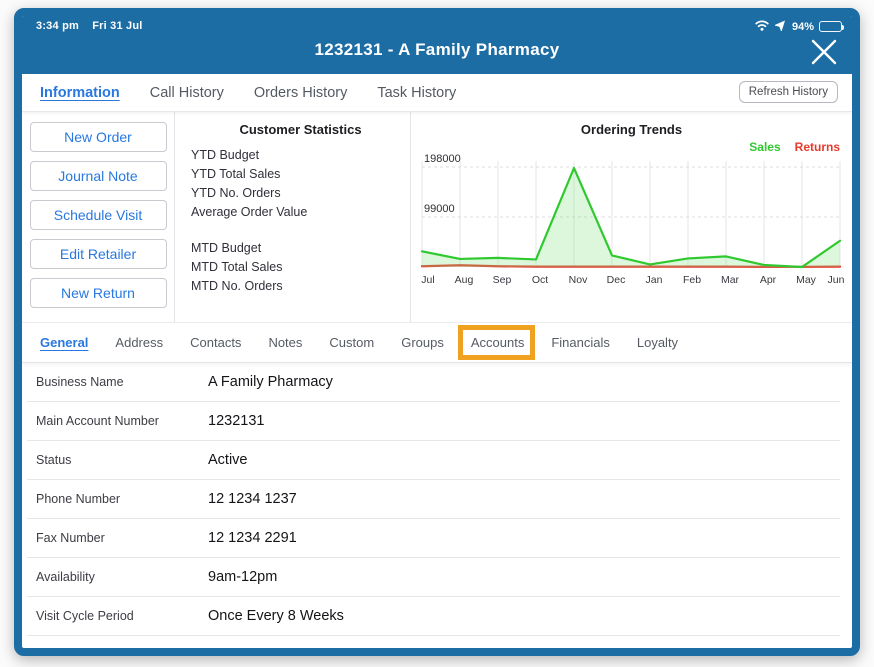  Describe the element at coordinates (631, 129) in the screenshot. I see `chart-title: Ordering Trends` at that location.